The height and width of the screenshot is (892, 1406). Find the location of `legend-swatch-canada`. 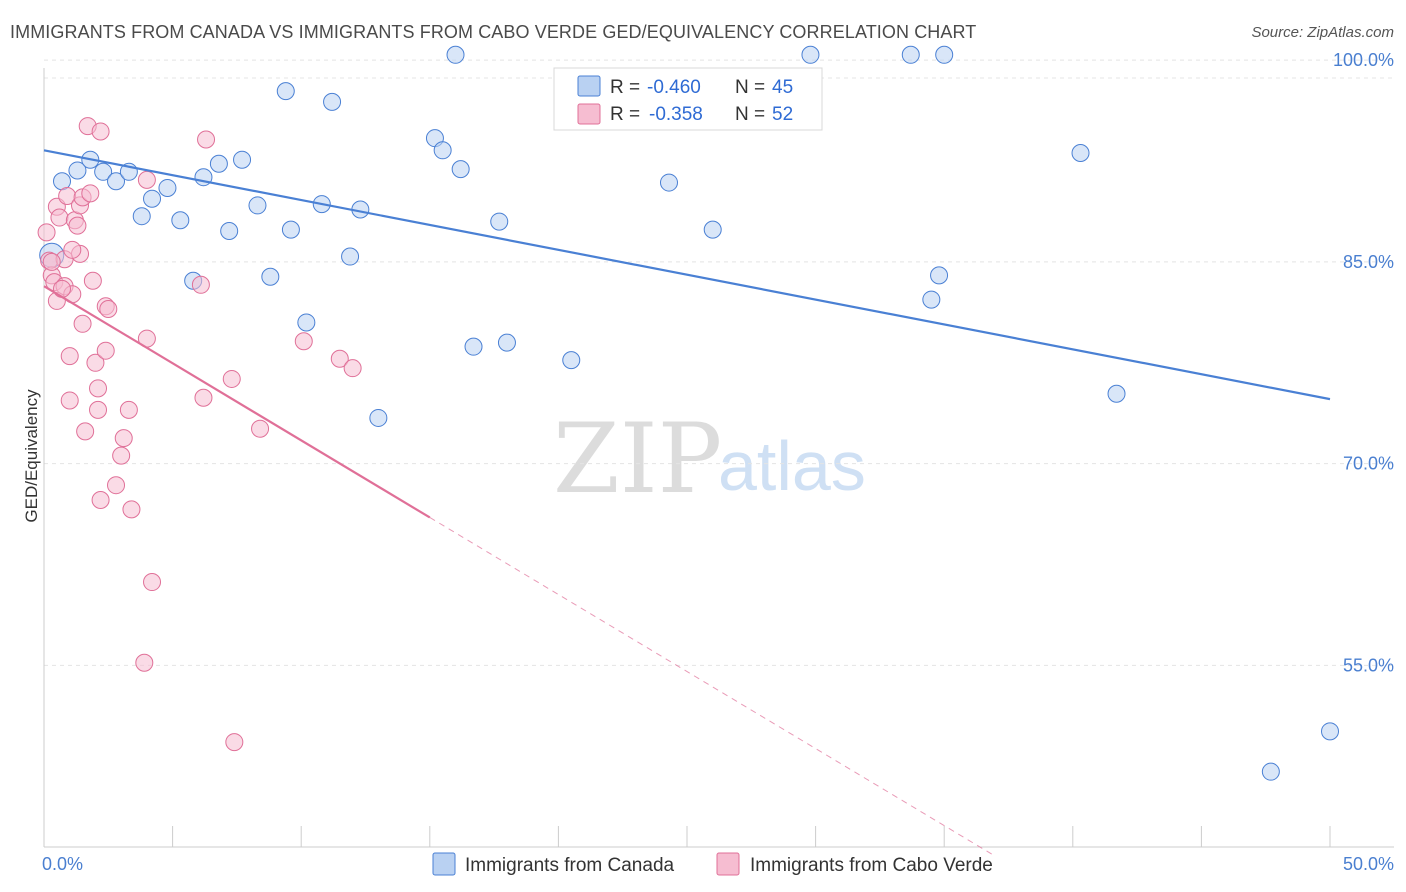

legend-swatch-canada is located at coordinates (589, 86).